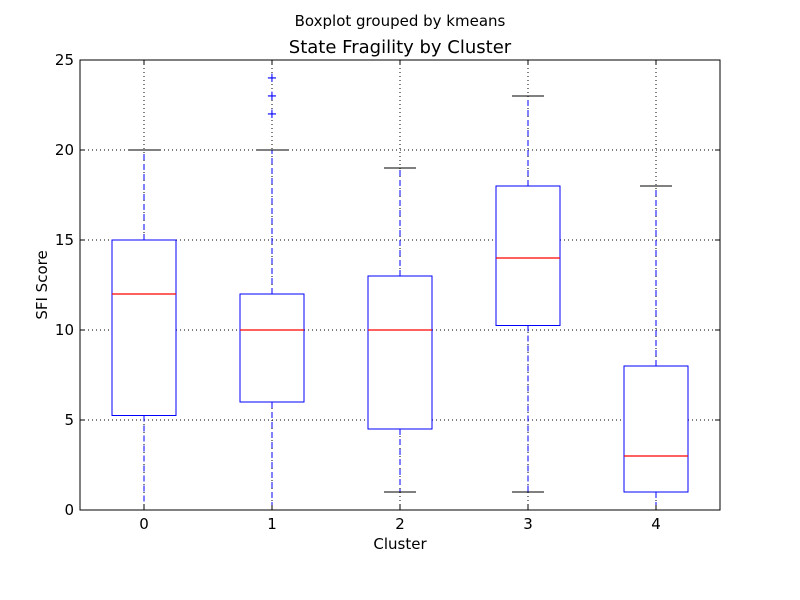 The width and height of the screenshot is (800, 600). Describe the element at coordinates (400, 544) in the screenshot. I see `x-axis-label: Cluster` at that location.